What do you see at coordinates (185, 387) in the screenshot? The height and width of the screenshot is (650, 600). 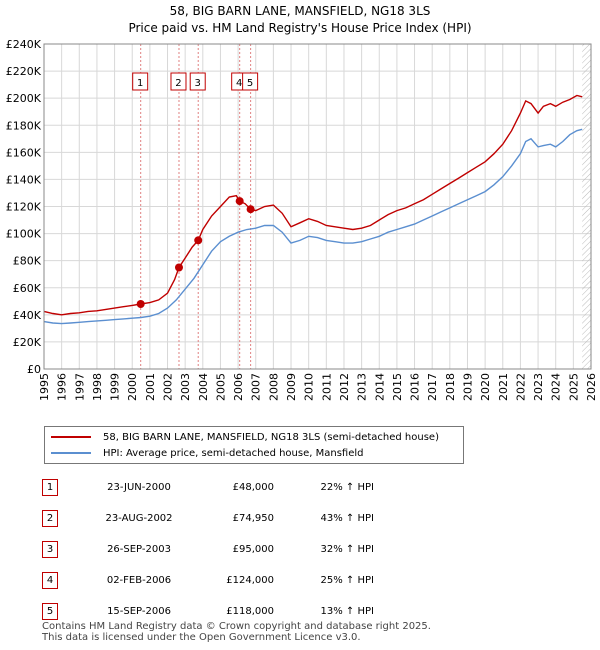 I see `x-tick-label: 2003` at bounding box center [185, 387].